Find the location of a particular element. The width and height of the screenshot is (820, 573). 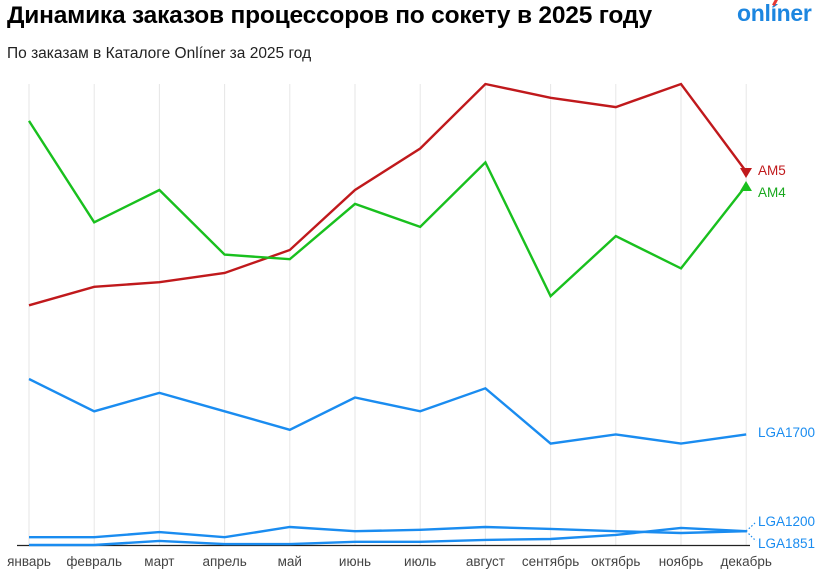

series-label-lga1700: LGA1700 is located at coordinates (786, 432).